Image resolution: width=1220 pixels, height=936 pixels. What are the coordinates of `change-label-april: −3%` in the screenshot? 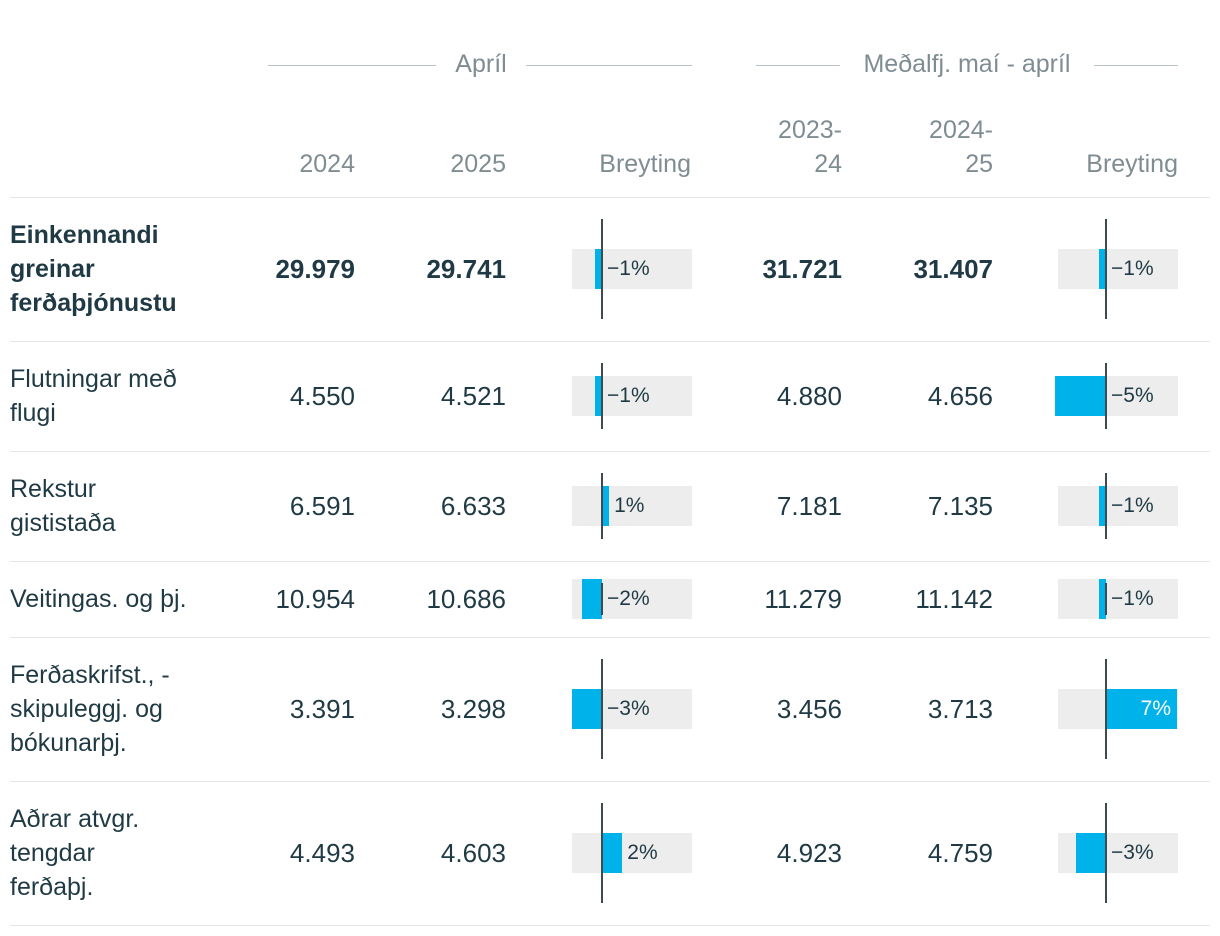 It's located at (628, 708).